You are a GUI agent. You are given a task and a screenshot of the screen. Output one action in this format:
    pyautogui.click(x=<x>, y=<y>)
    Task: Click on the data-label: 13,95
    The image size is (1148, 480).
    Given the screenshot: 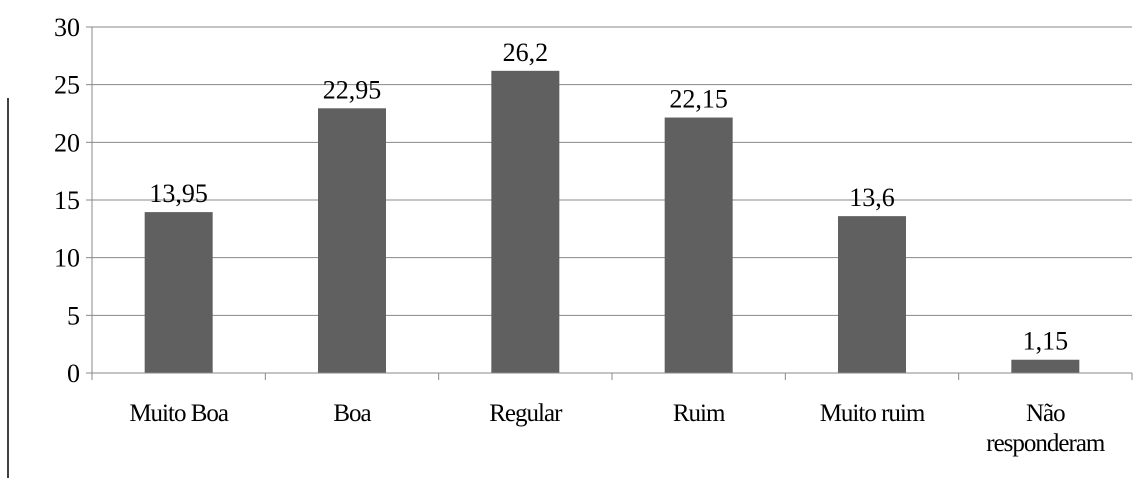 What is the action you would take?
    pyautogui.click(x=178, y=193)
    